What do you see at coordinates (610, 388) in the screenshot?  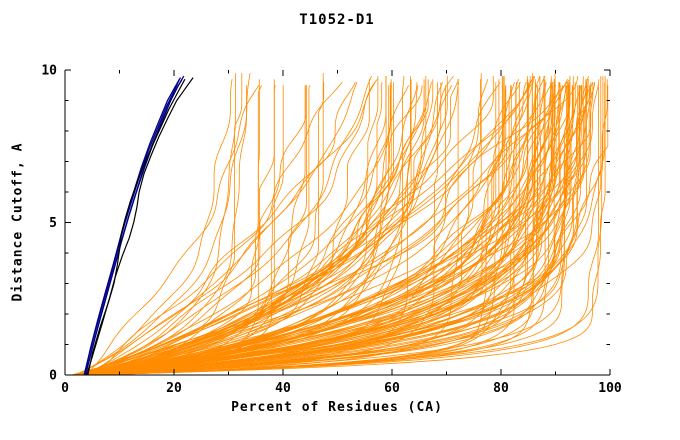 I see `x-tick-label: 100` at bounding box center [610, 388].